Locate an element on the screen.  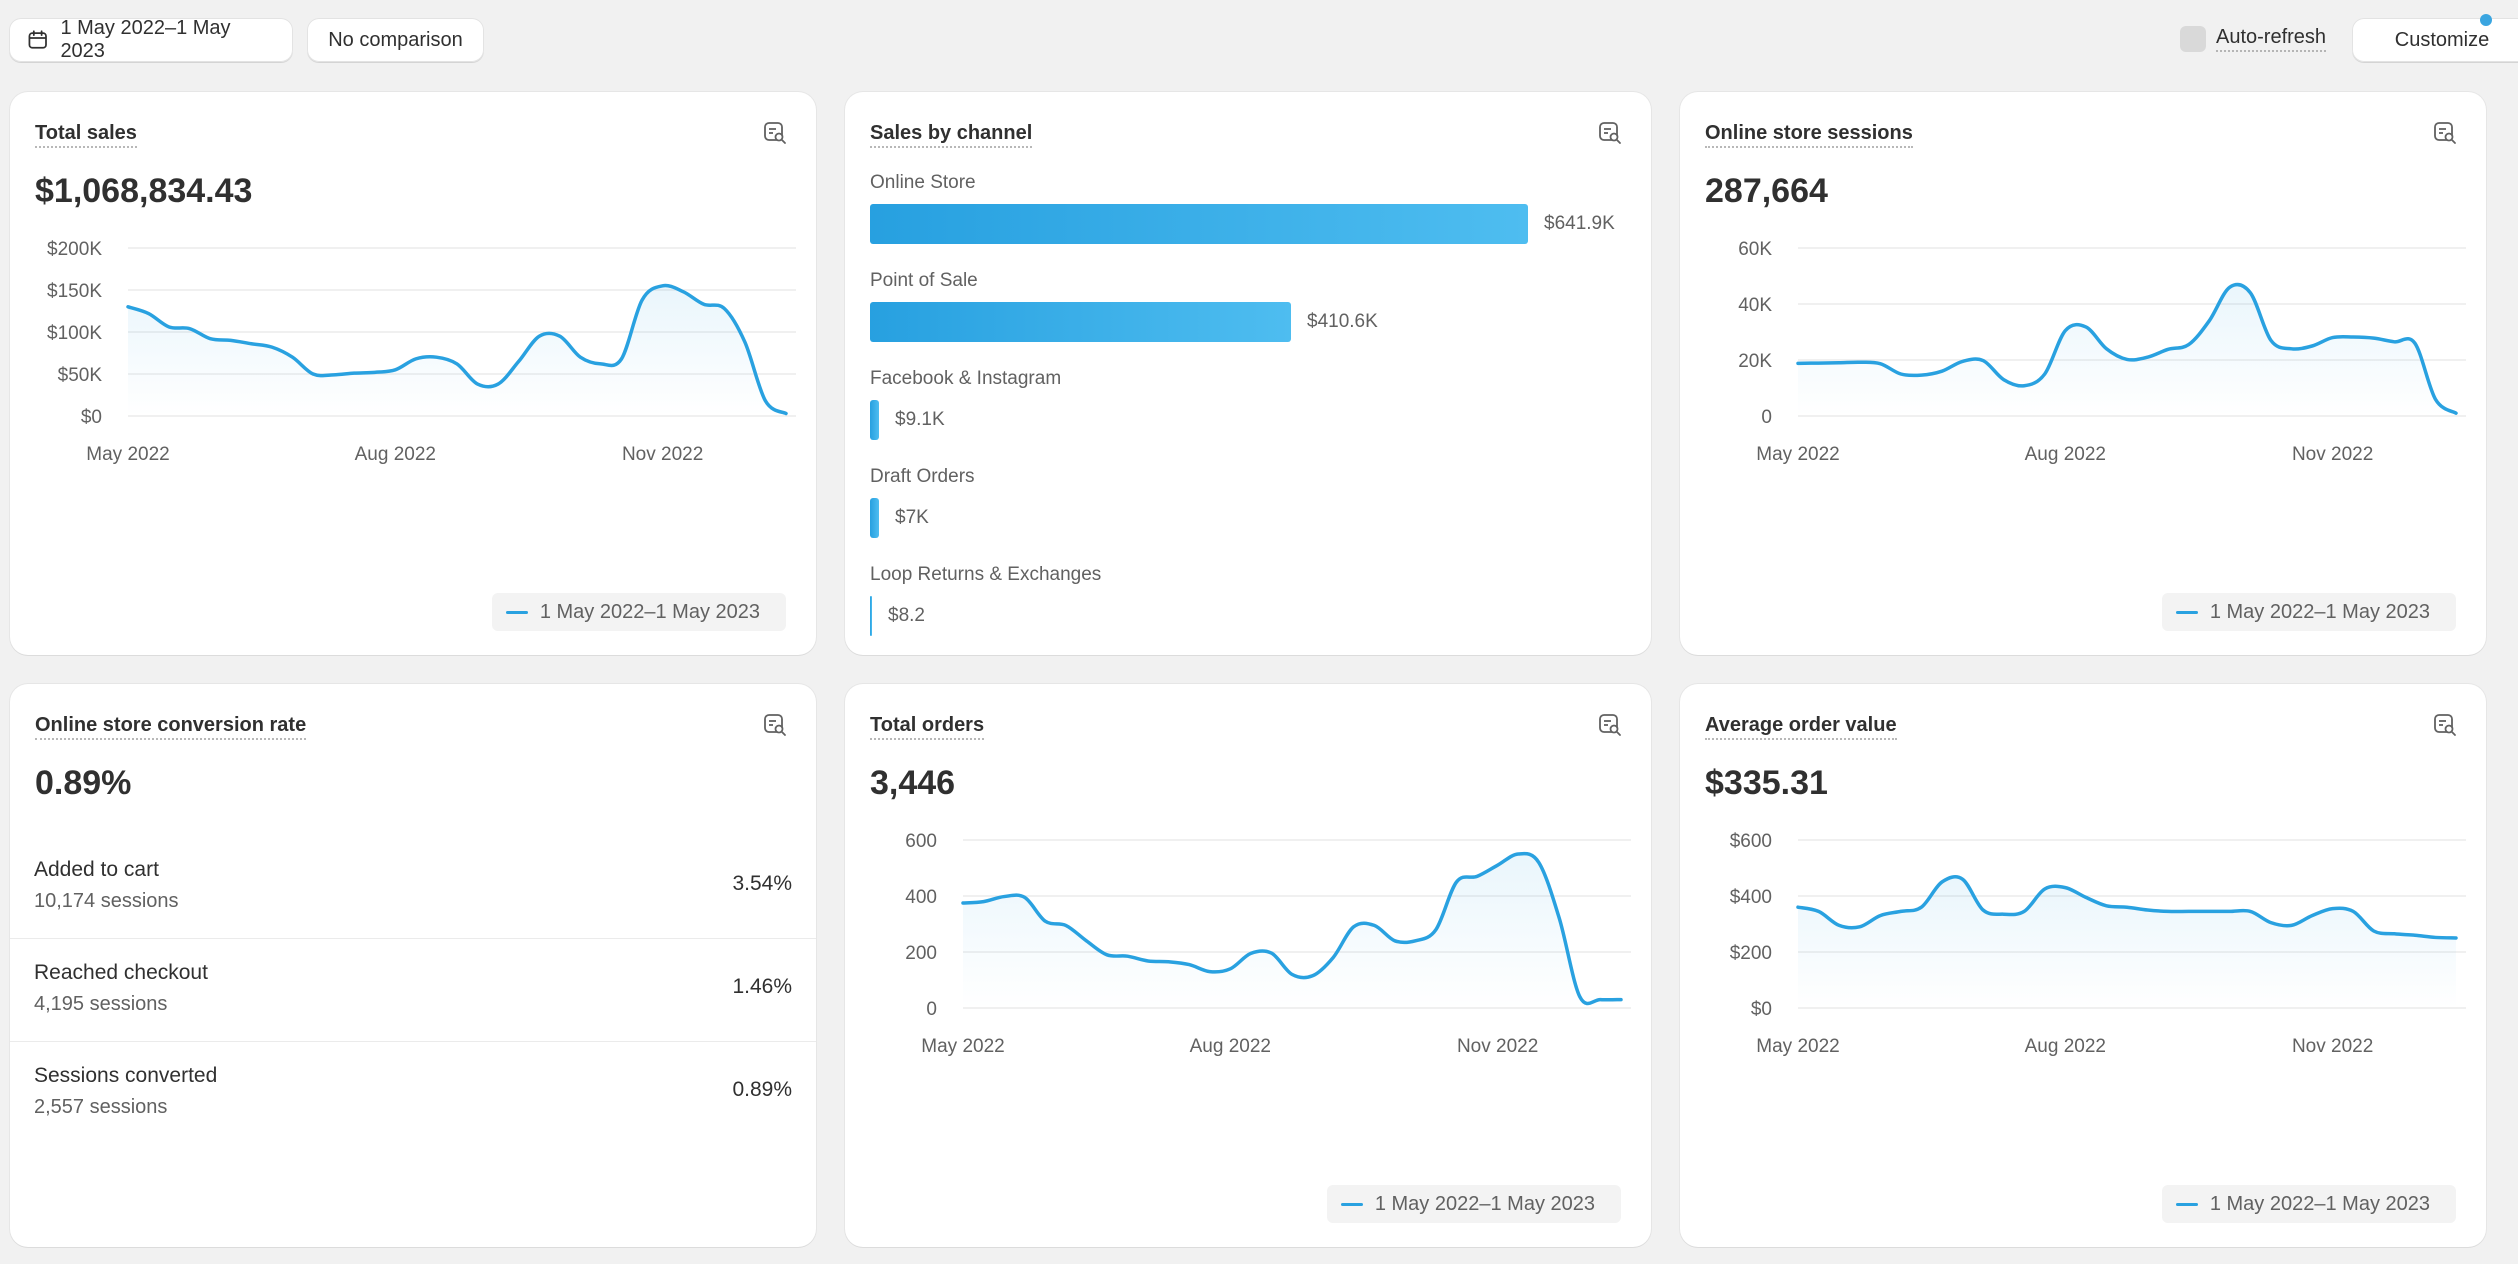
channel-row: Loop Returns & Exchanges $8.2 is located at coordinates (1250, 600).